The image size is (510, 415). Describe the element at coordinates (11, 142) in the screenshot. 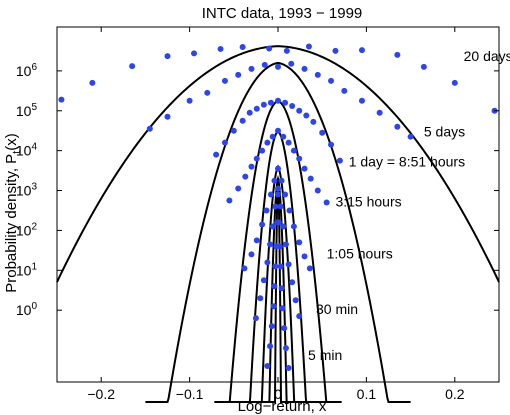

I see `y-axis-label-tail: (x)` at that location.